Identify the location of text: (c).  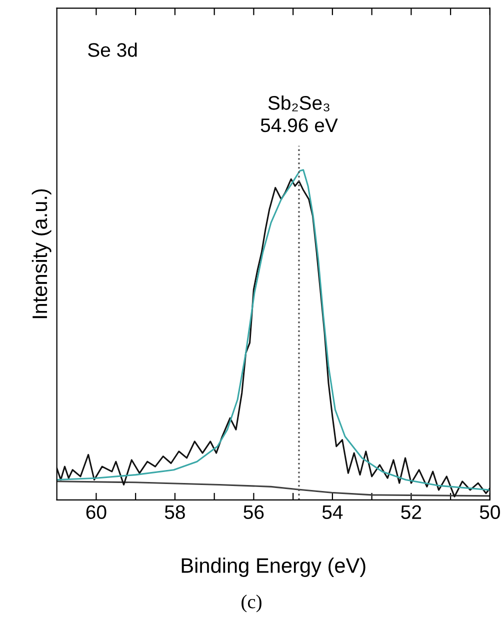
(252, 603).